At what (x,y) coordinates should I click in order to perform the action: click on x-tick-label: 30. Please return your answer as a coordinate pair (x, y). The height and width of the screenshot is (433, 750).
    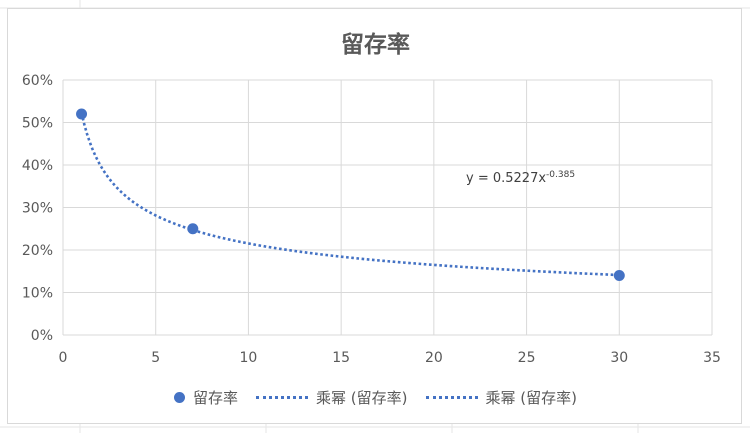
    Looking at the image, I should click on (619, 358).